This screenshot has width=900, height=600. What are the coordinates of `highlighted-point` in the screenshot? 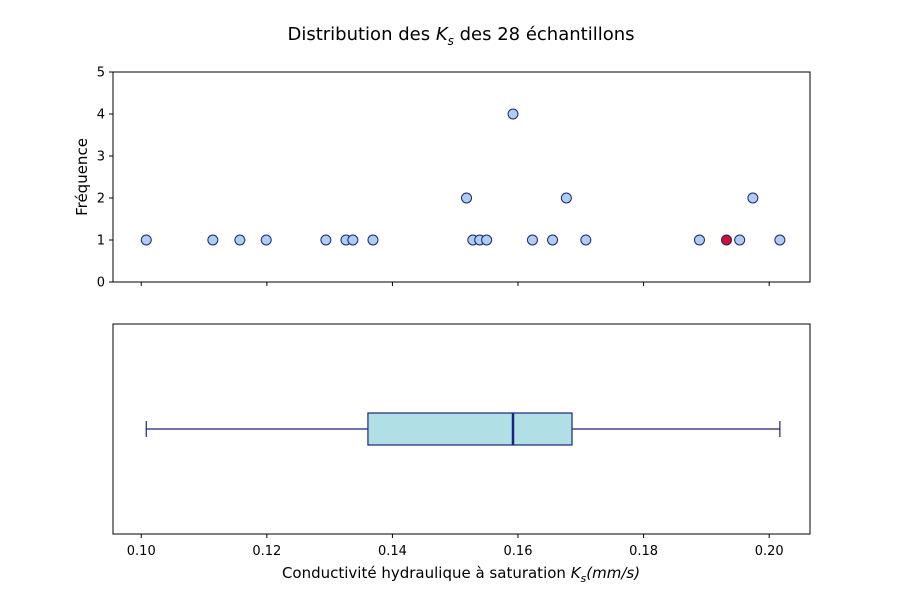 It's located at (726, 240).